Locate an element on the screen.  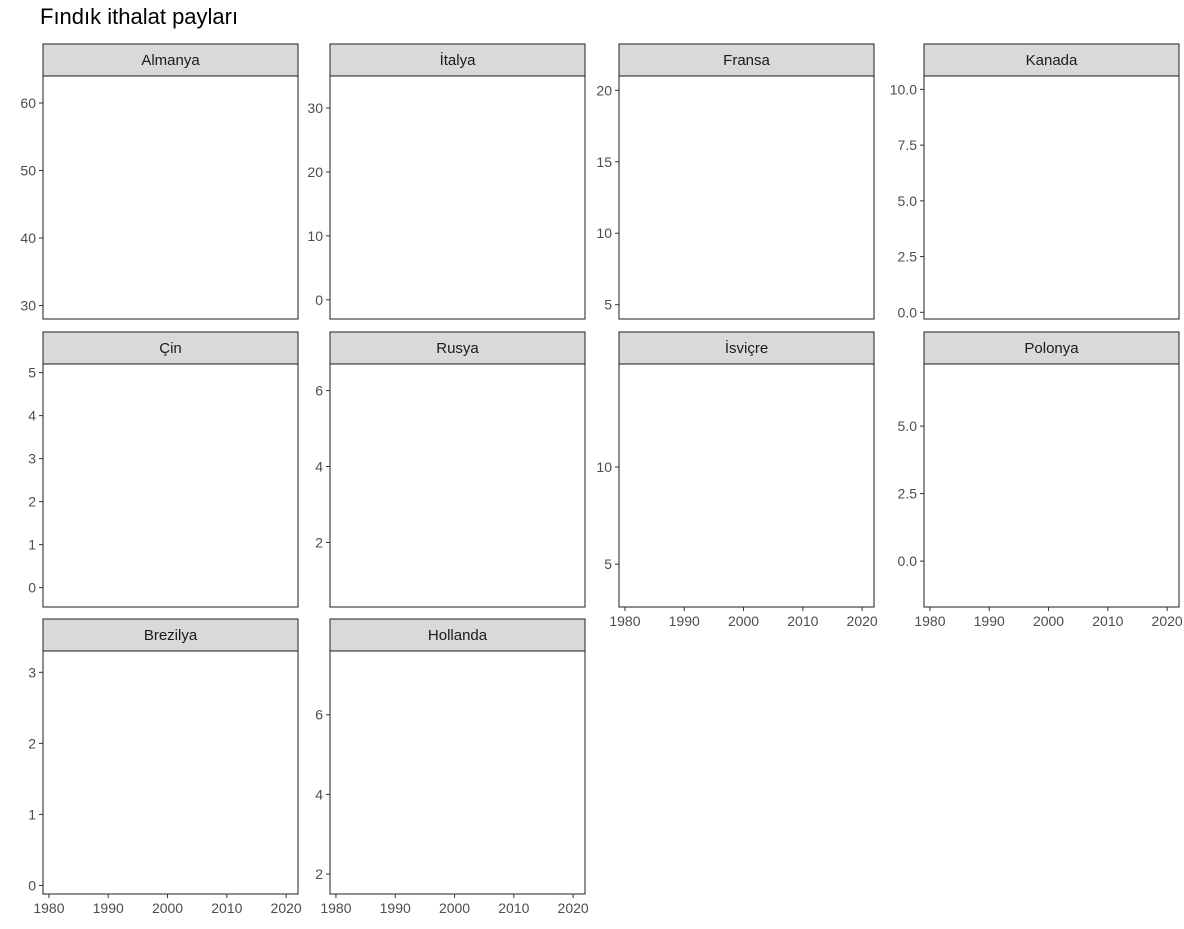
strip-label: Çin is located at coordinates (170, 348).